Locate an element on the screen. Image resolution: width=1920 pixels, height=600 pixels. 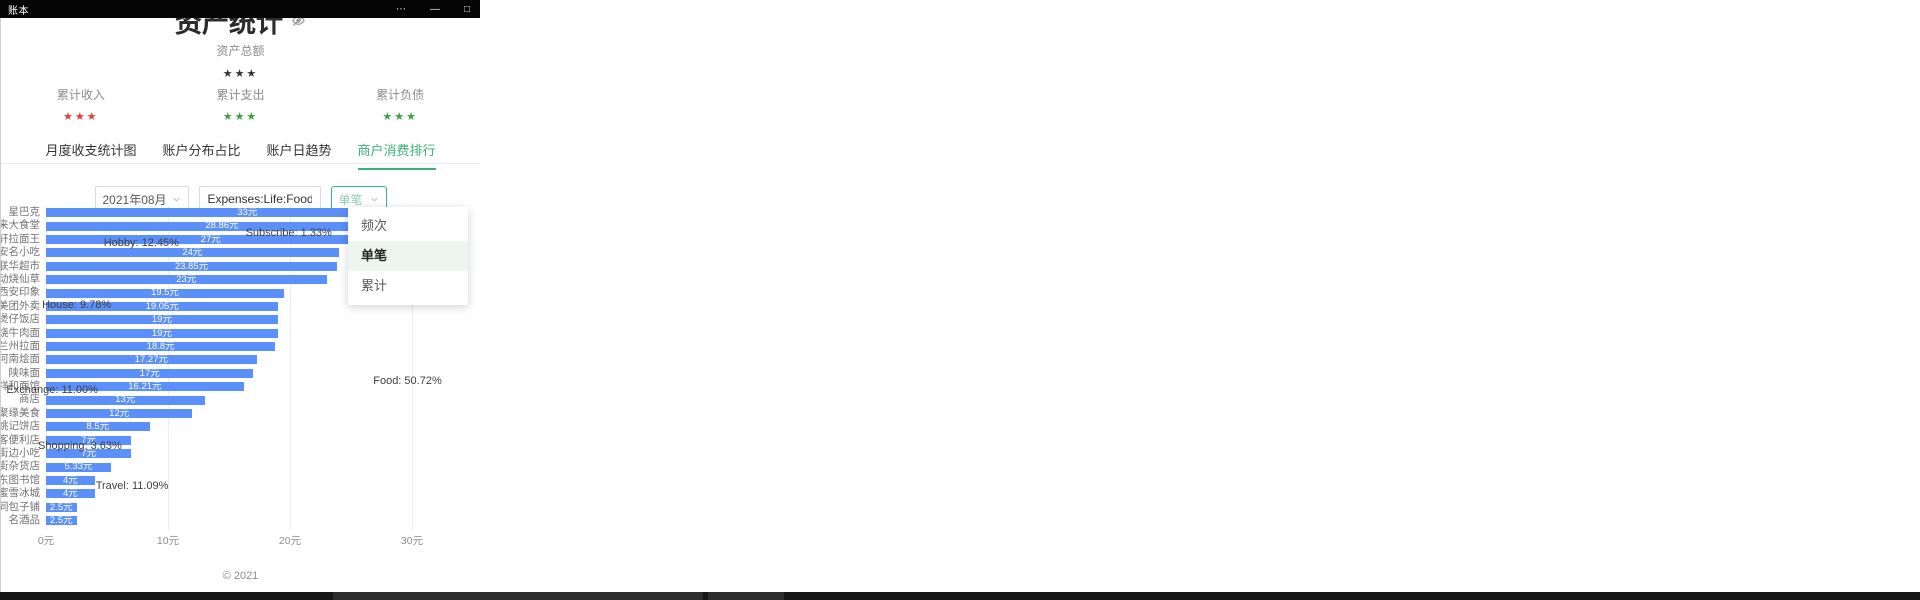
bar-row: 悸动烧仙草 23元 is located at coordinates (240, 279).